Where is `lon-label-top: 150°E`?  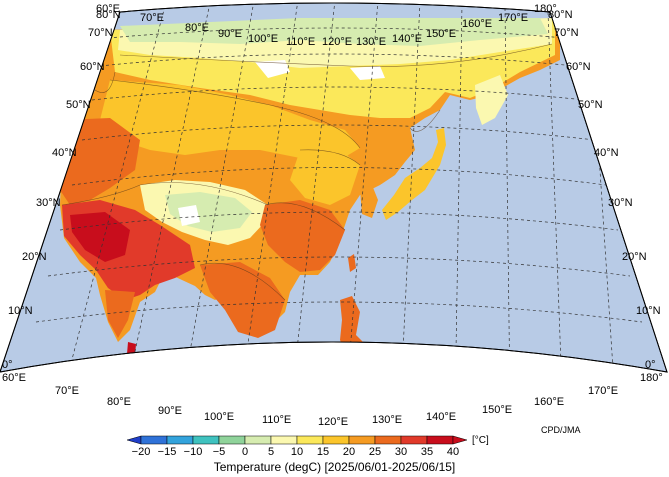
lon-label-top: 150°E is located at coordinates (441, 34).